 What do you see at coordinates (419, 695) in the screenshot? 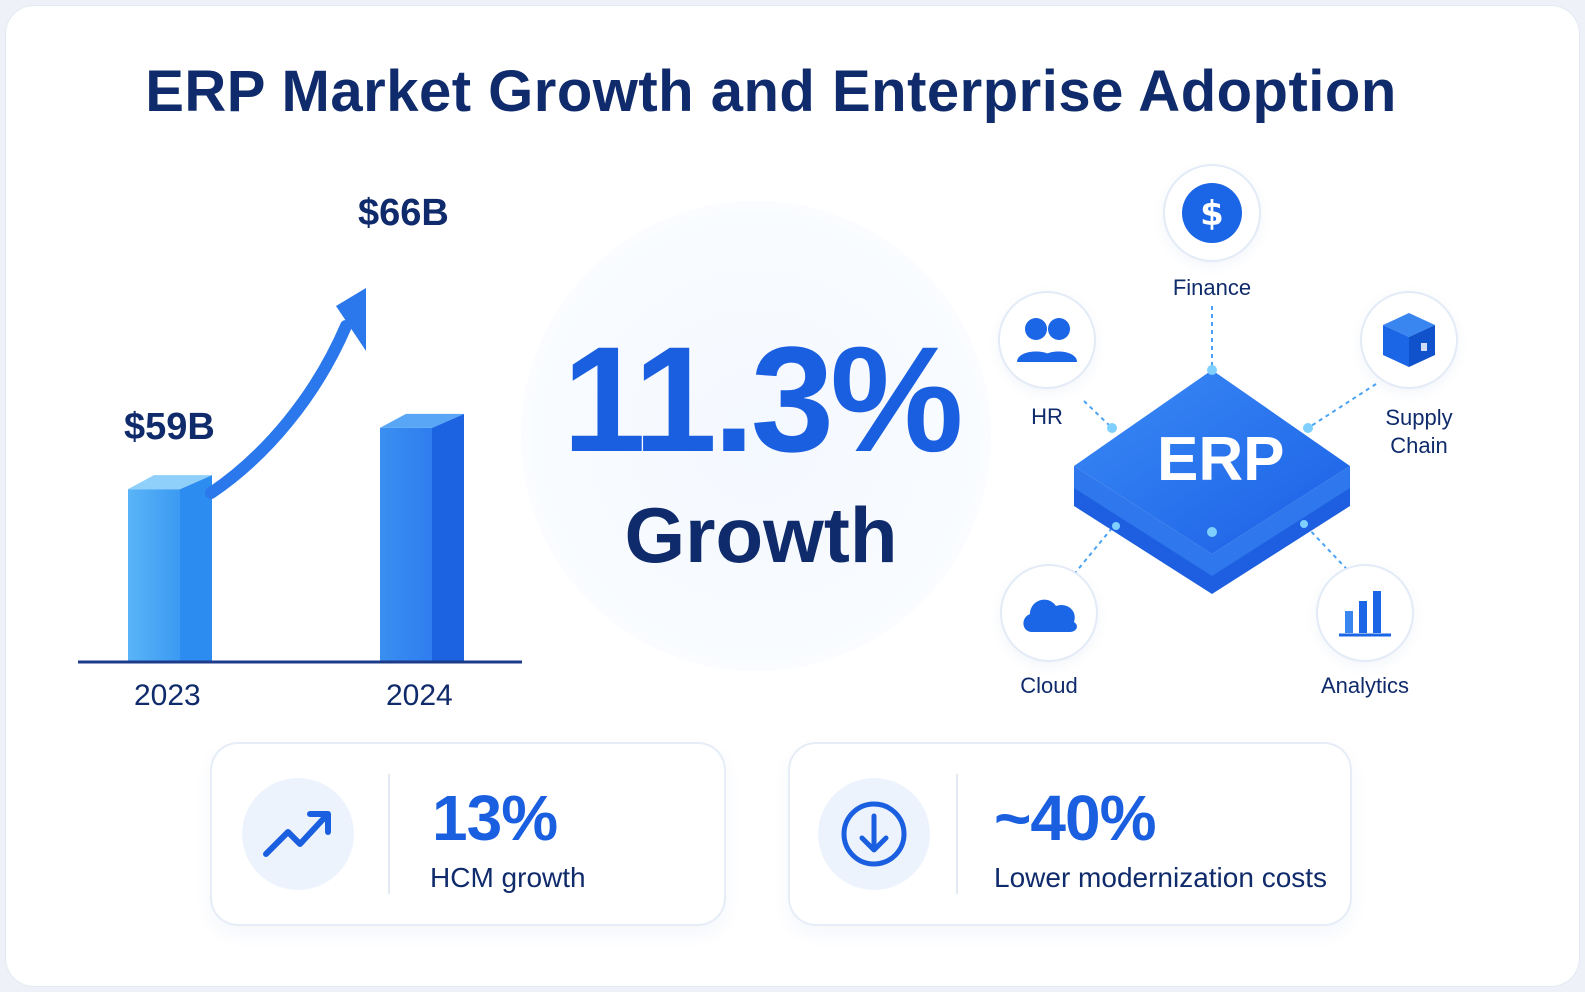
I see `x-tick-2024: 2024` at bounding box center [419, 695].